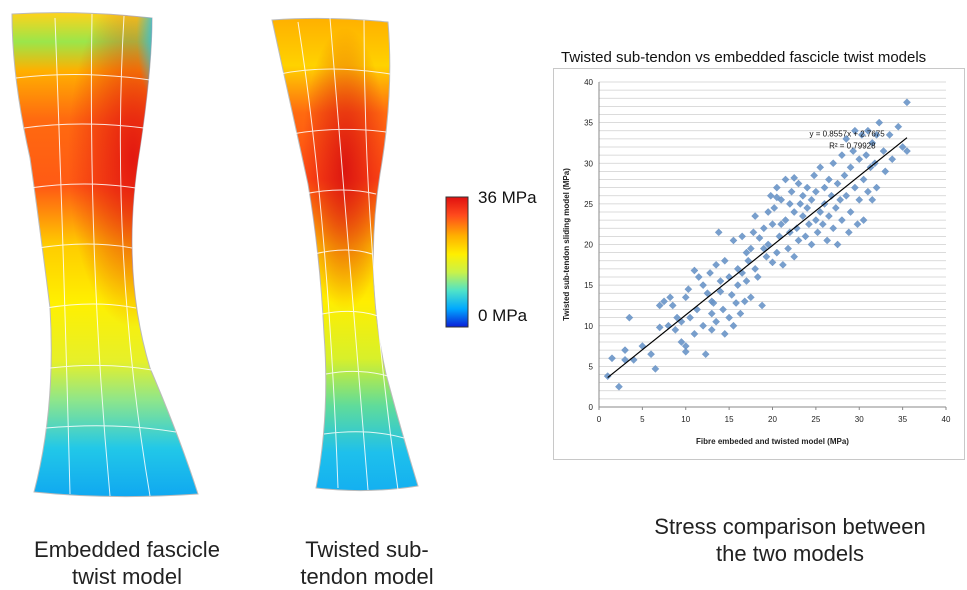 The image size is (967, 590). I want to click on chart-caption: Stress comparison between the two models, so click(790, 540).